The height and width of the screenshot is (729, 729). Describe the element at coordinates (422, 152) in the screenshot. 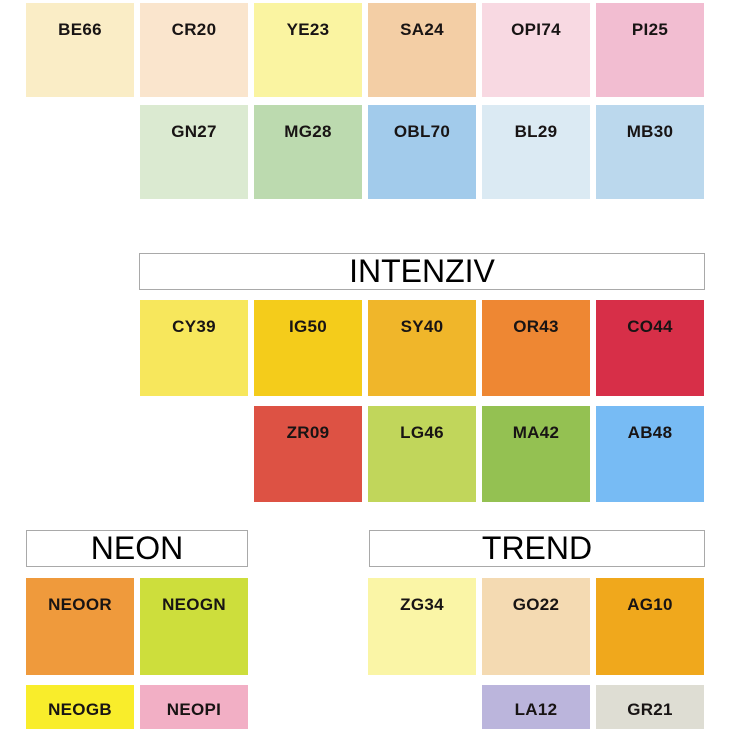

I see `swatch-obl70: OBL70` at that location.